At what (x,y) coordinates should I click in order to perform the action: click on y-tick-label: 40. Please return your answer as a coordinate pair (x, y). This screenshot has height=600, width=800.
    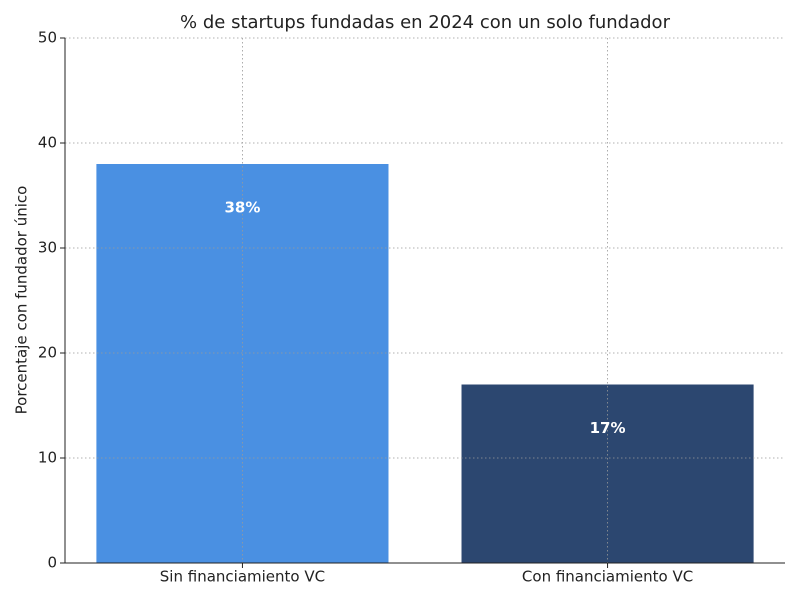
    Looking at the image, I should click on (47, 143).